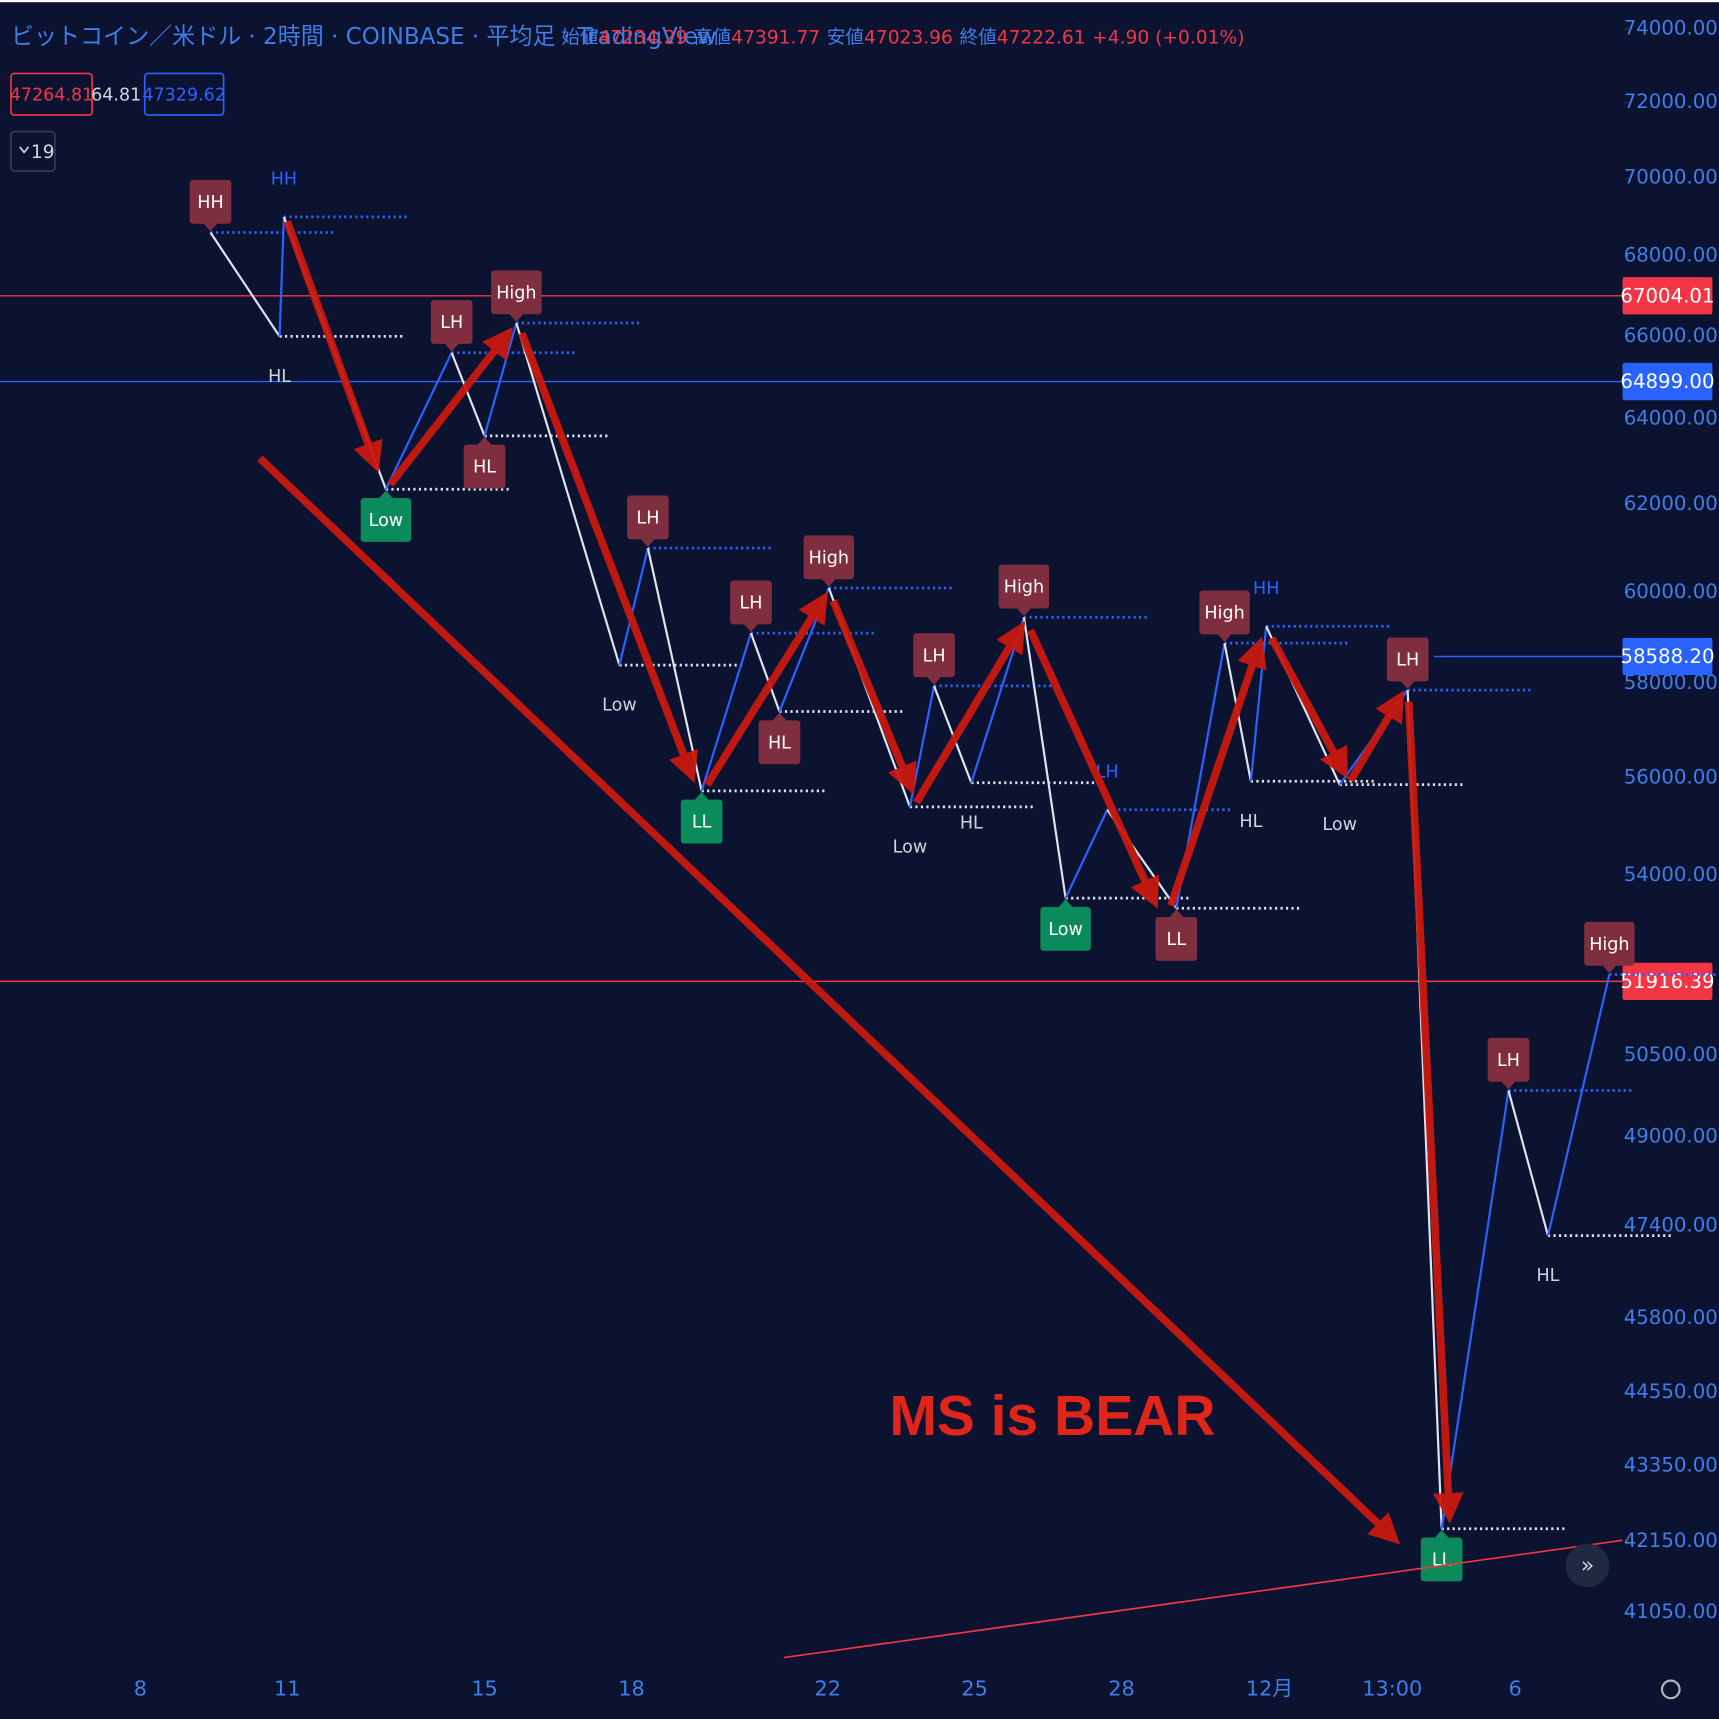  What do you see at coordinates (1514, 1688) in the screenshot?
I see `x-tick-label: 6` at bounding box center [1514, 1688].